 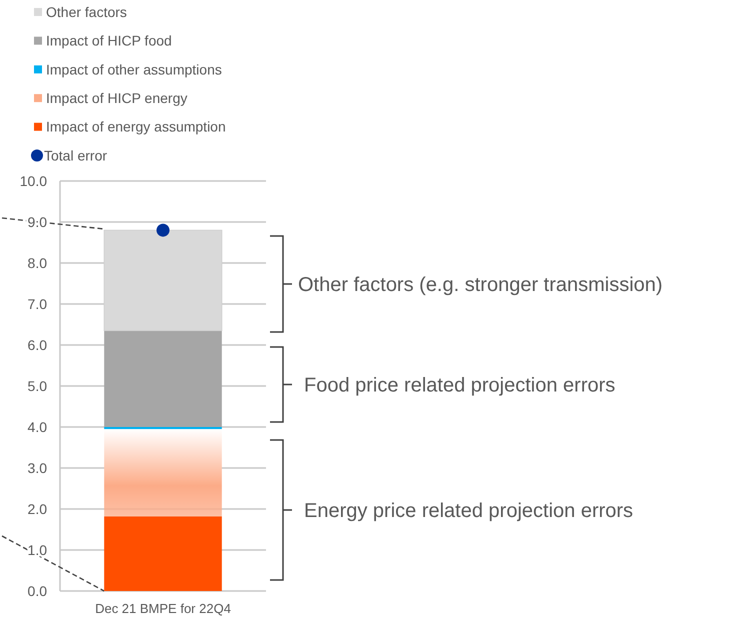 What do you see at coordinates (38, 386) in the screenshot?
I see `y-tick-label: 5.0` at bounding box center [38, 386].